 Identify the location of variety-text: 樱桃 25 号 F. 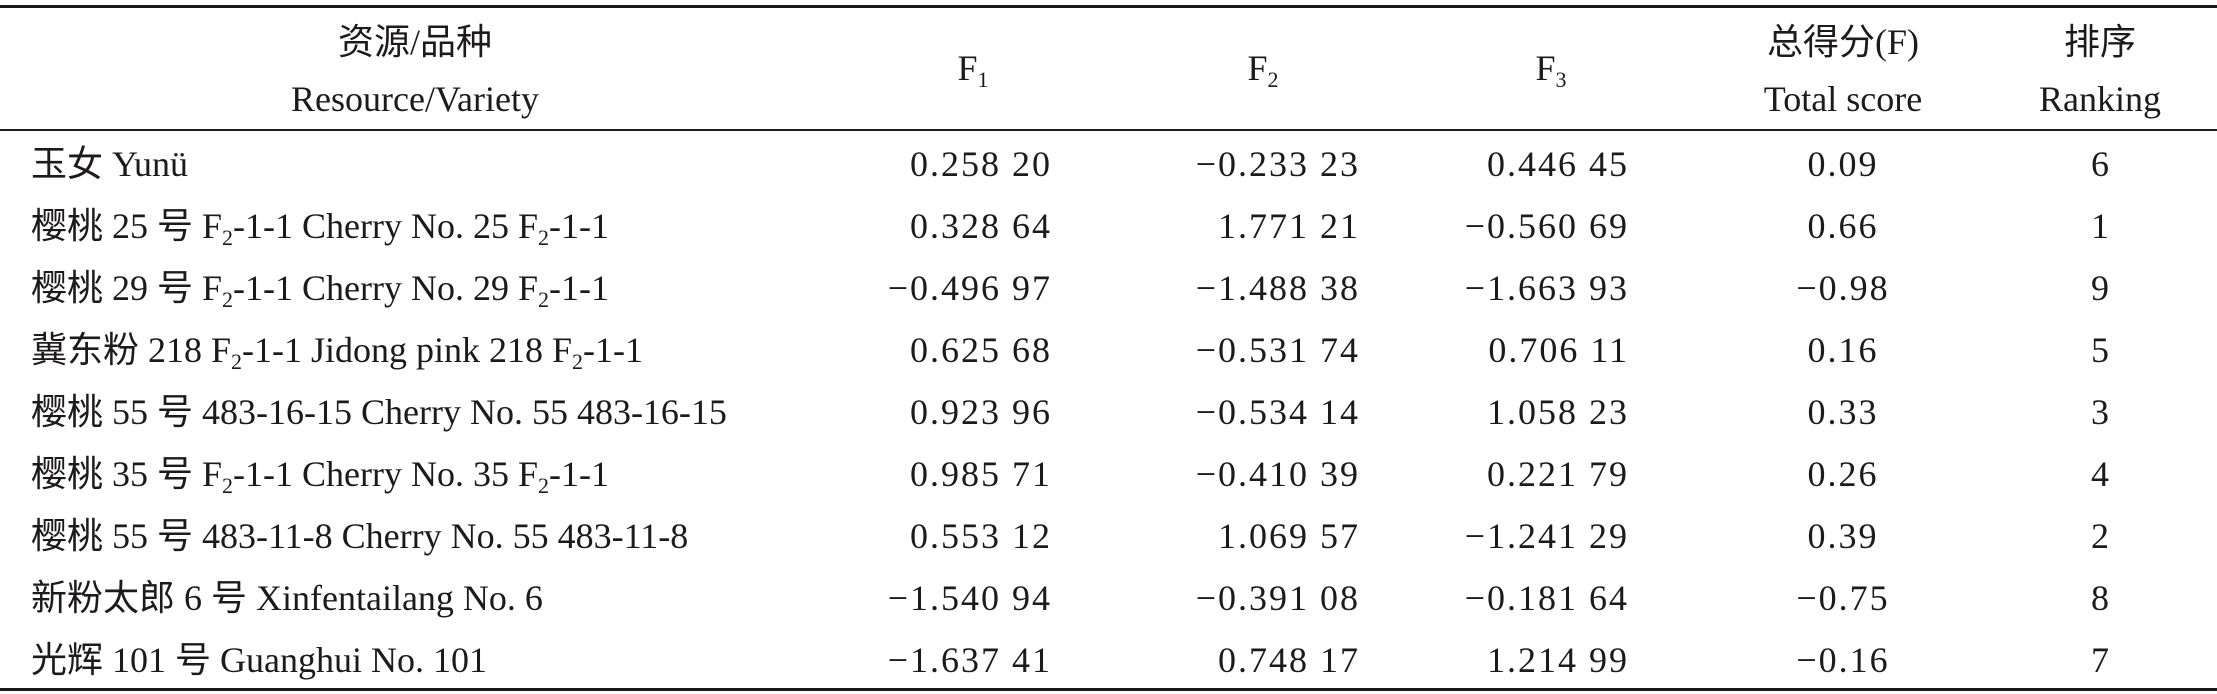
(127, 226).